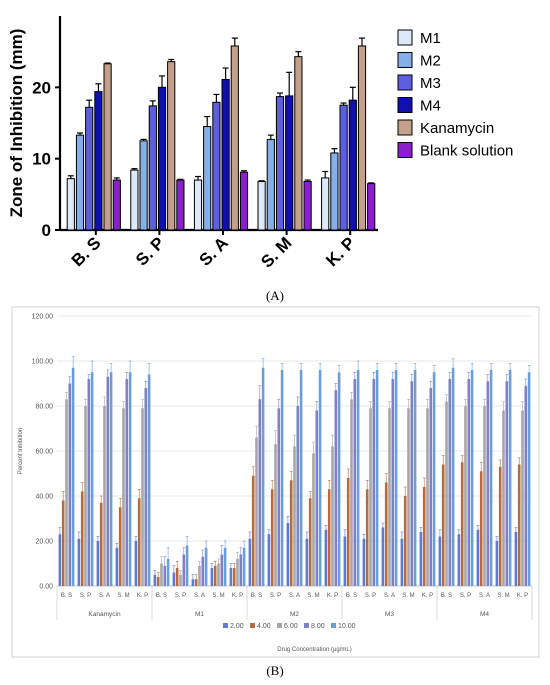 The width and height of the screenshot is (550, 685). Describe the element at coordinates (213, 251) in the screenshot. I see `x-tick-label-a: S. A` at that location.